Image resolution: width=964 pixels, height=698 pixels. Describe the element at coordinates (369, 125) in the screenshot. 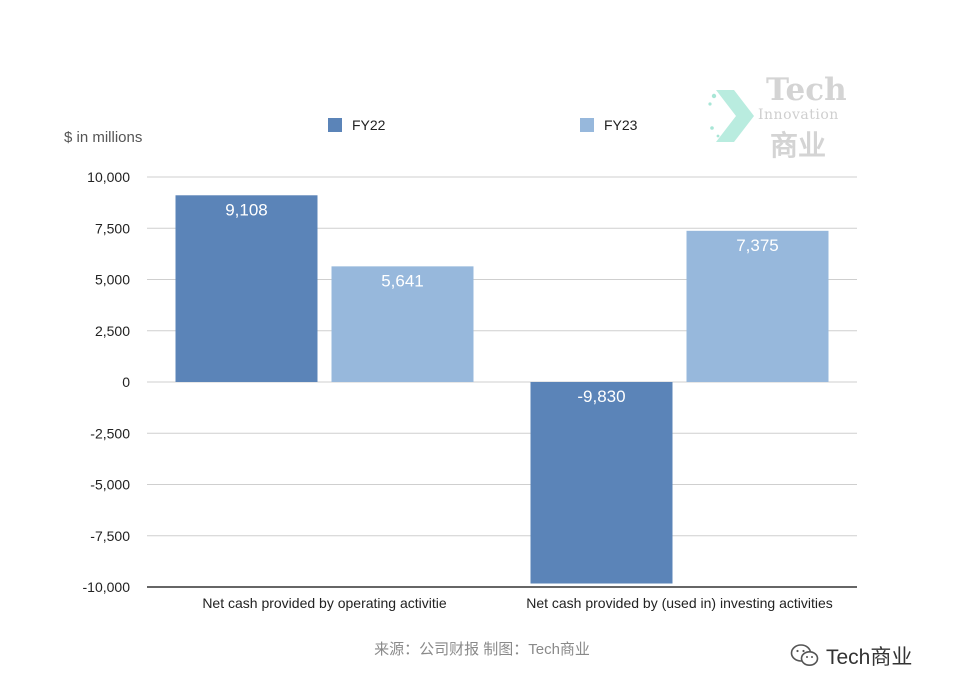

I see `legend-label-fy22: FY22` at that location.